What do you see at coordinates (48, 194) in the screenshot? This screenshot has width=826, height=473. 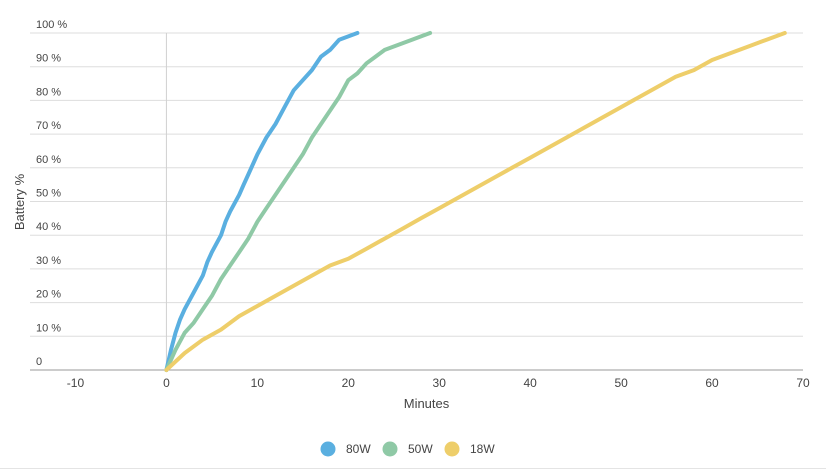 I see `y-tick-label: 50 %` at bounding box center [48, 194].